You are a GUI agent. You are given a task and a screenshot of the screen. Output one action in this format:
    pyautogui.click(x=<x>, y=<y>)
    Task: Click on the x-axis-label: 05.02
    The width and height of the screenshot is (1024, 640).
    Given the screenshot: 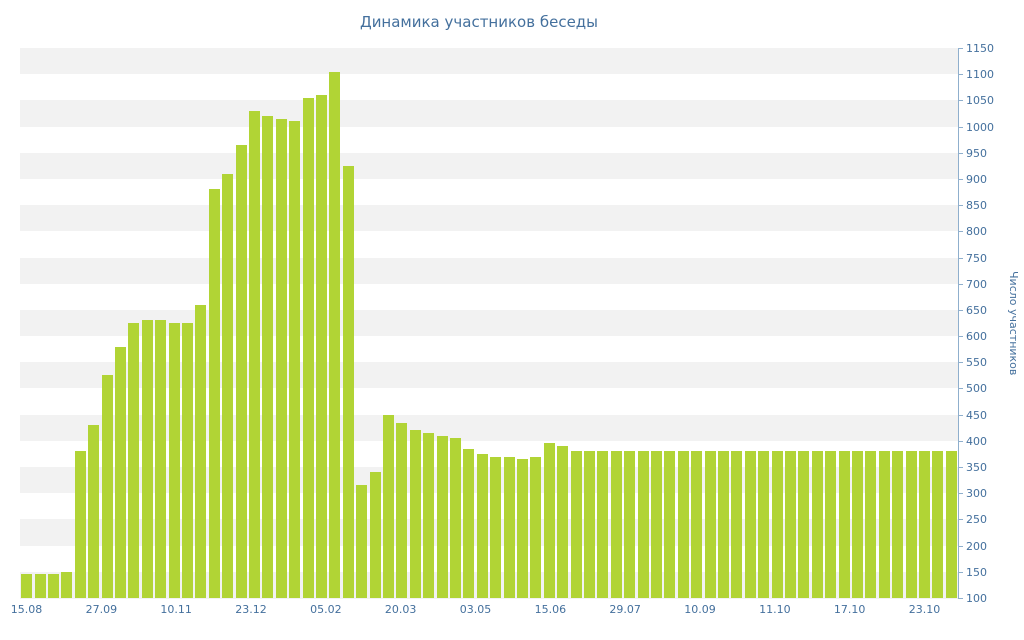 What is the action you would take?
    pyautogui.click(x=326, y=609)
    